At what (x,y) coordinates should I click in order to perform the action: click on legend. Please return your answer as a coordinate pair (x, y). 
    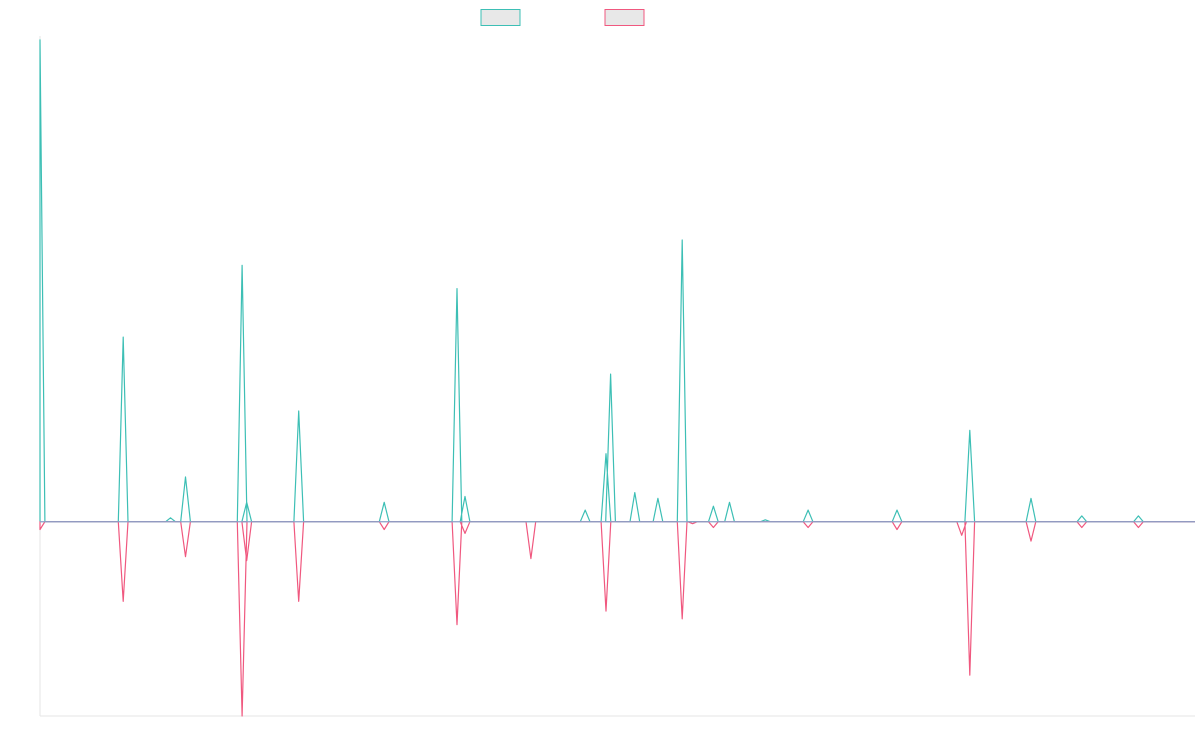
    Looking at the image, I should click on (562, 18).